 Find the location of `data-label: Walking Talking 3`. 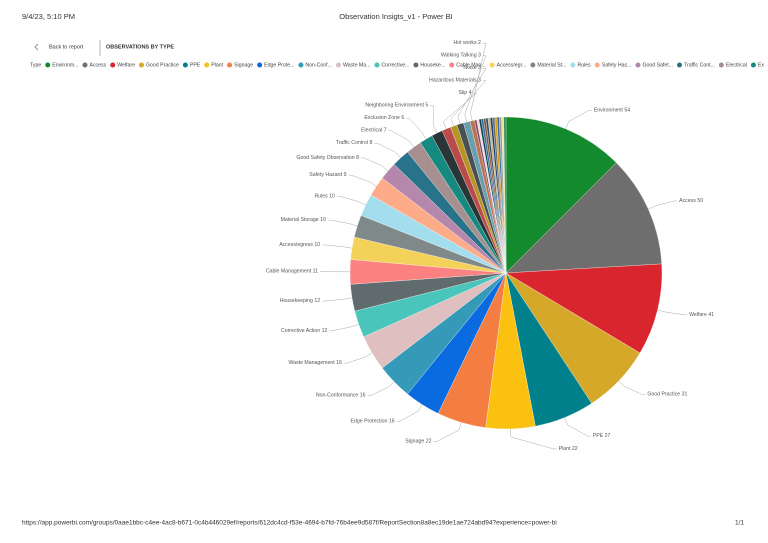

data-label: Walking Talking 3 is located at coordinates (461, 56).